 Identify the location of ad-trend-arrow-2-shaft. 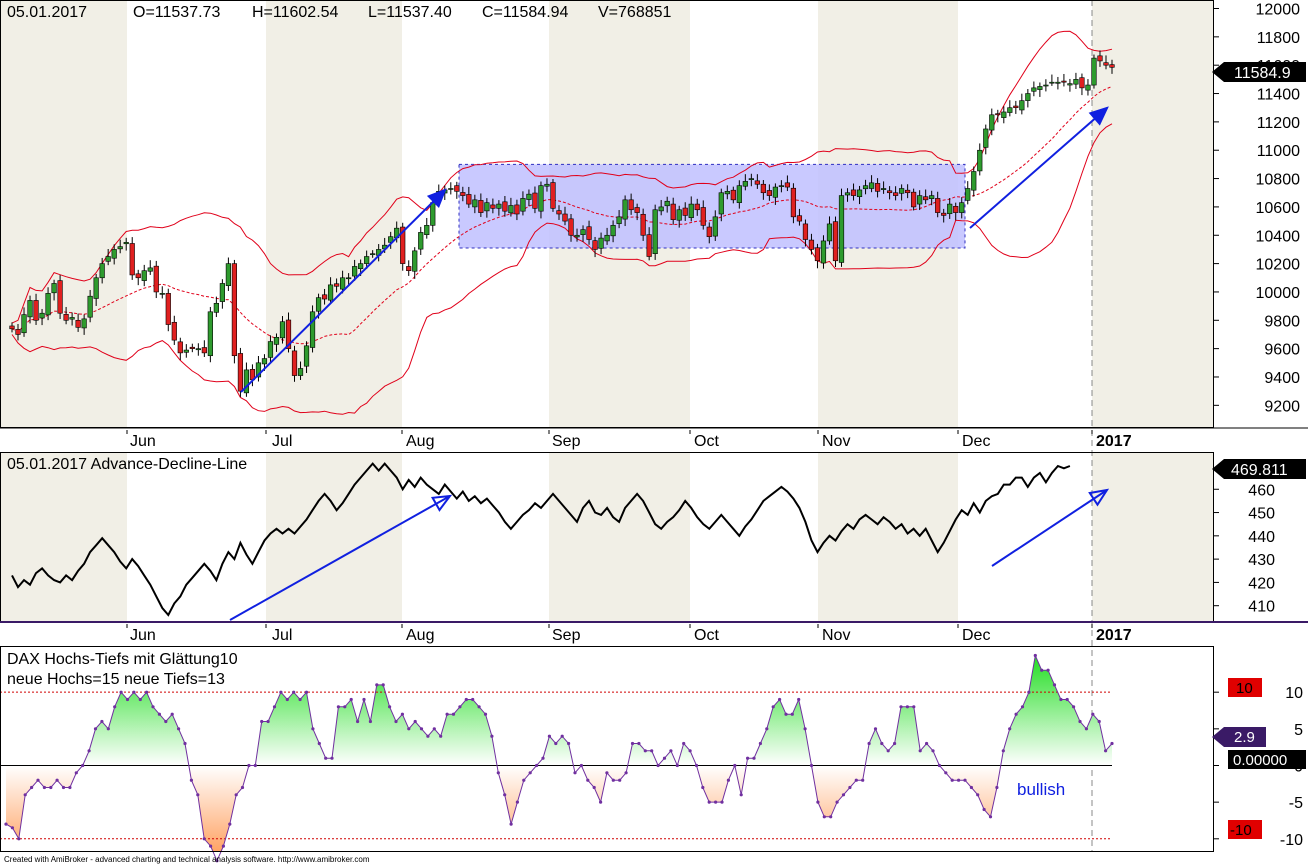
(1049, 528).